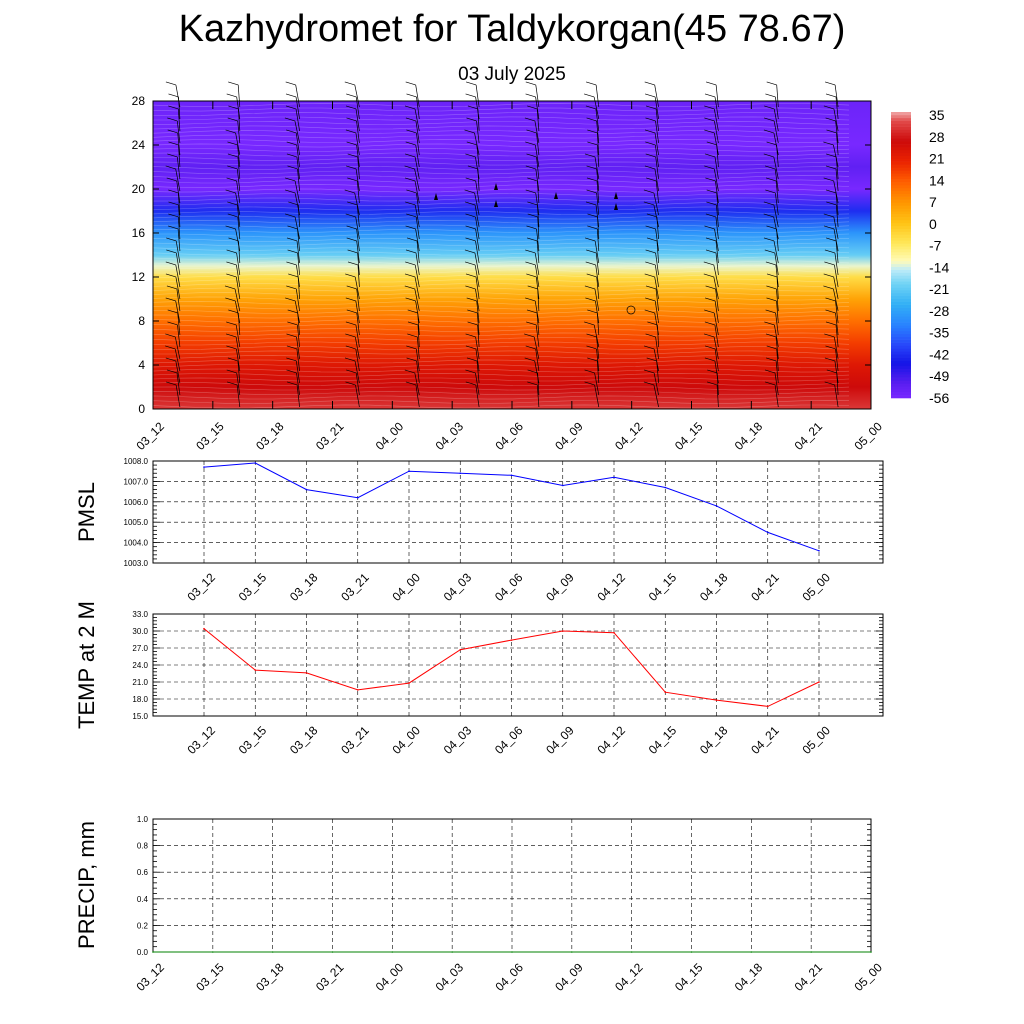 The image size is (1024, 1024). What do you see at coordinates (86, 885) in the screenshot?
I see `y-axis-label: PRECIP, mm` at bounding box center [86, 885].